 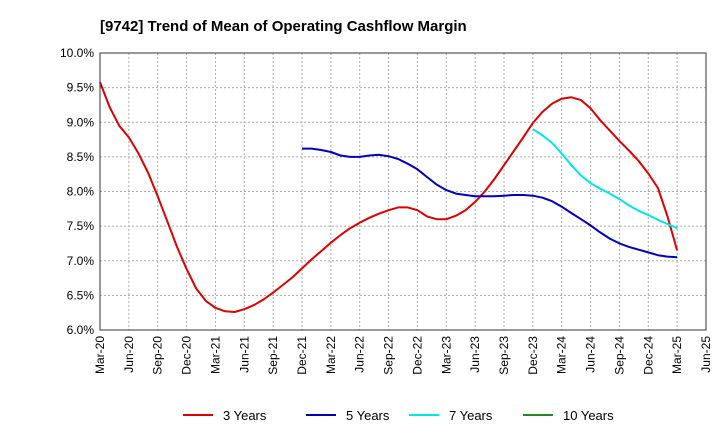 I want to click on x-tick-label: Mar-22, so click(x=331, y=355).